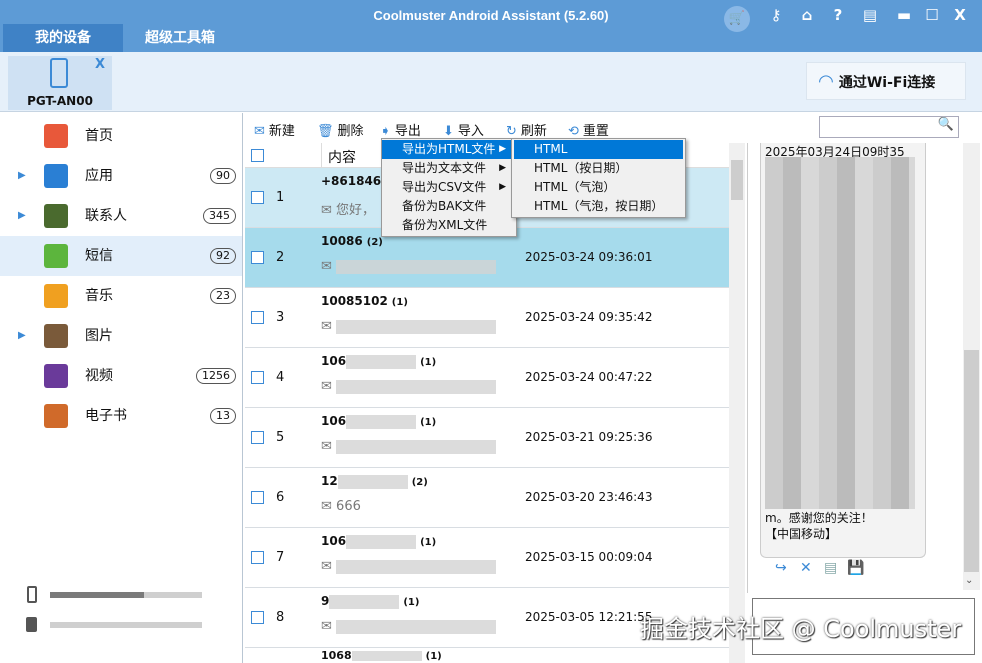 Image resolution: width=982 pixels, height=663 pixels. Describe the element at coordinates (99, 376) in the screenshot. I see `sidebar-item-label: 视频` at that location.